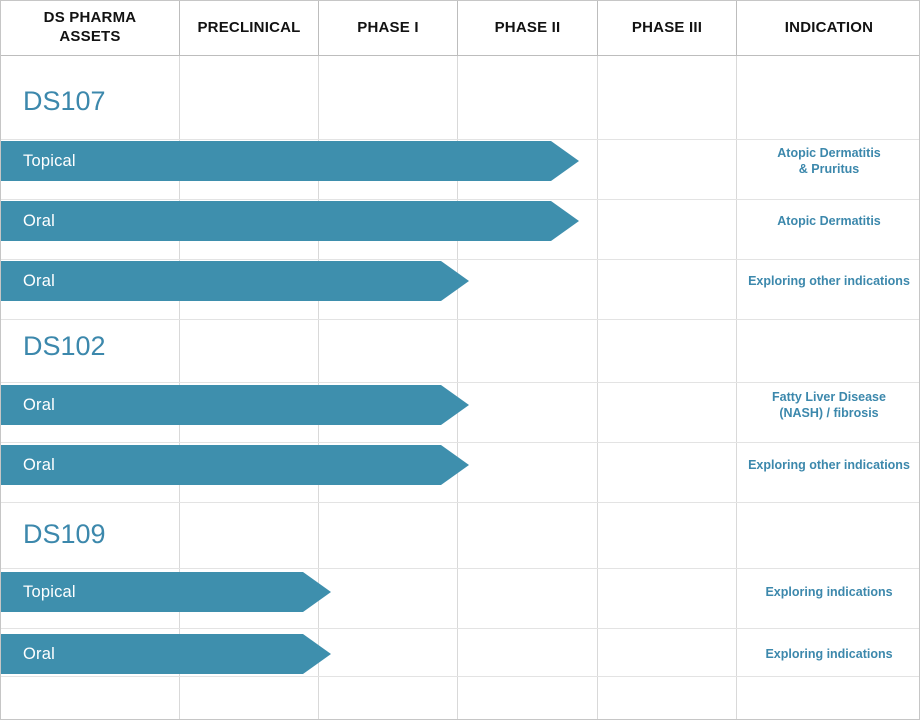 The height and width of the screenshot is (720, 920). I want to click on pipeline-arrow-ds109-topical: Topical, so click(166, 592).